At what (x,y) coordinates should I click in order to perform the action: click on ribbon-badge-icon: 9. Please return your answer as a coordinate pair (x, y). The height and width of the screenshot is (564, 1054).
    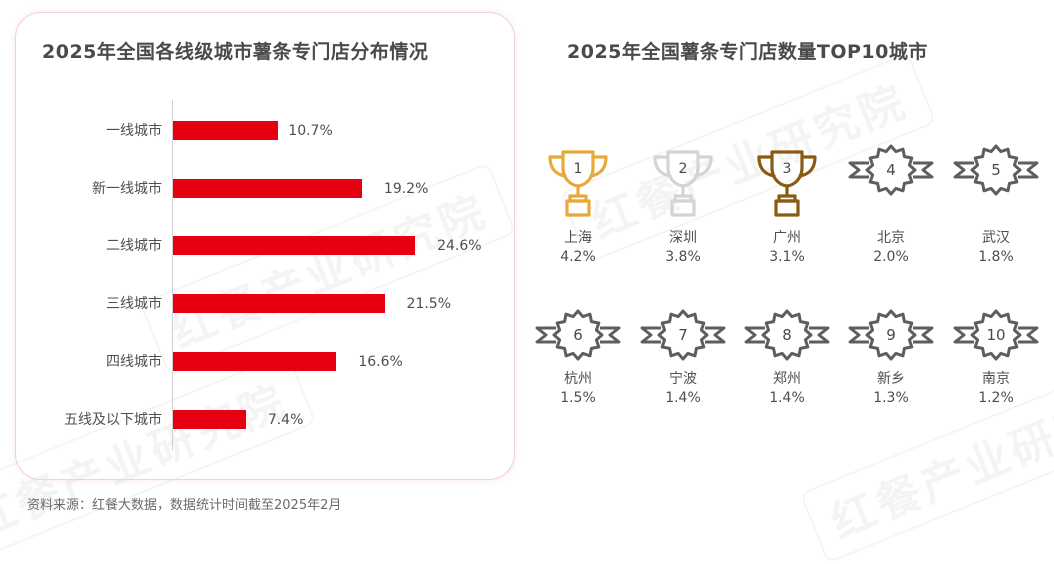
    Looking at the image, I should click on (891, 336).